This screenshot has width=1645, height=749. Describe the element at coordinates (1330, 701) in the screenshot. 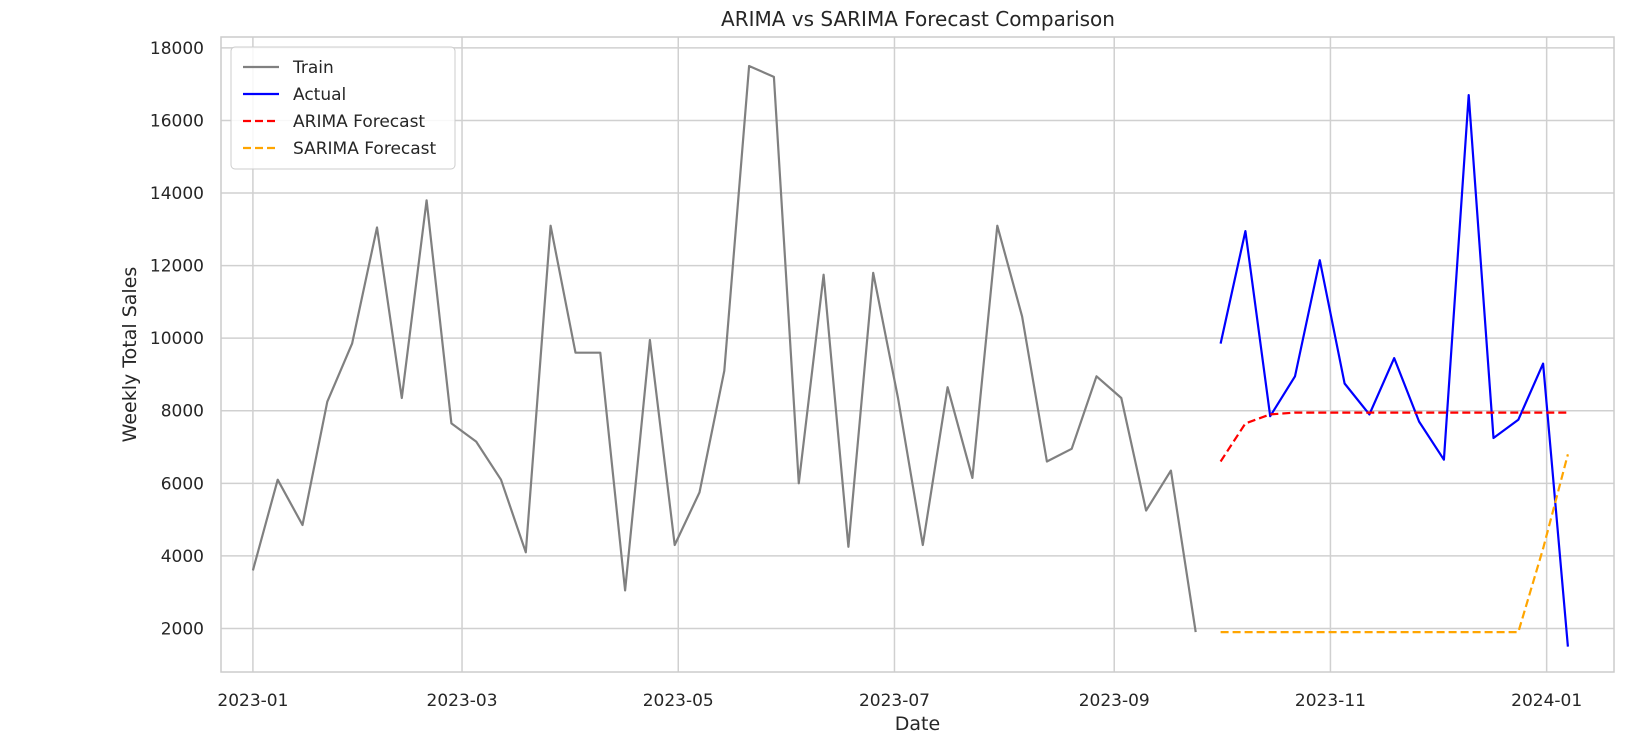

I see `x-tick-label: 2023-11` at that location.